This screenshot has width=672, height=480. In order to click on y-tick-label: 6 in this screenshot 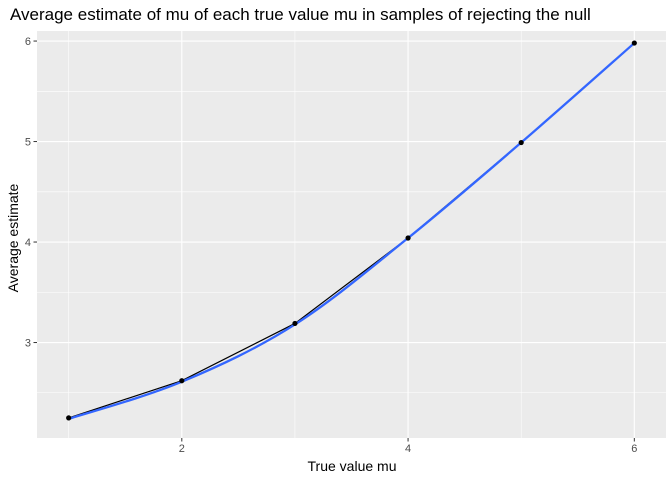, I will do `click(28, 42)`.